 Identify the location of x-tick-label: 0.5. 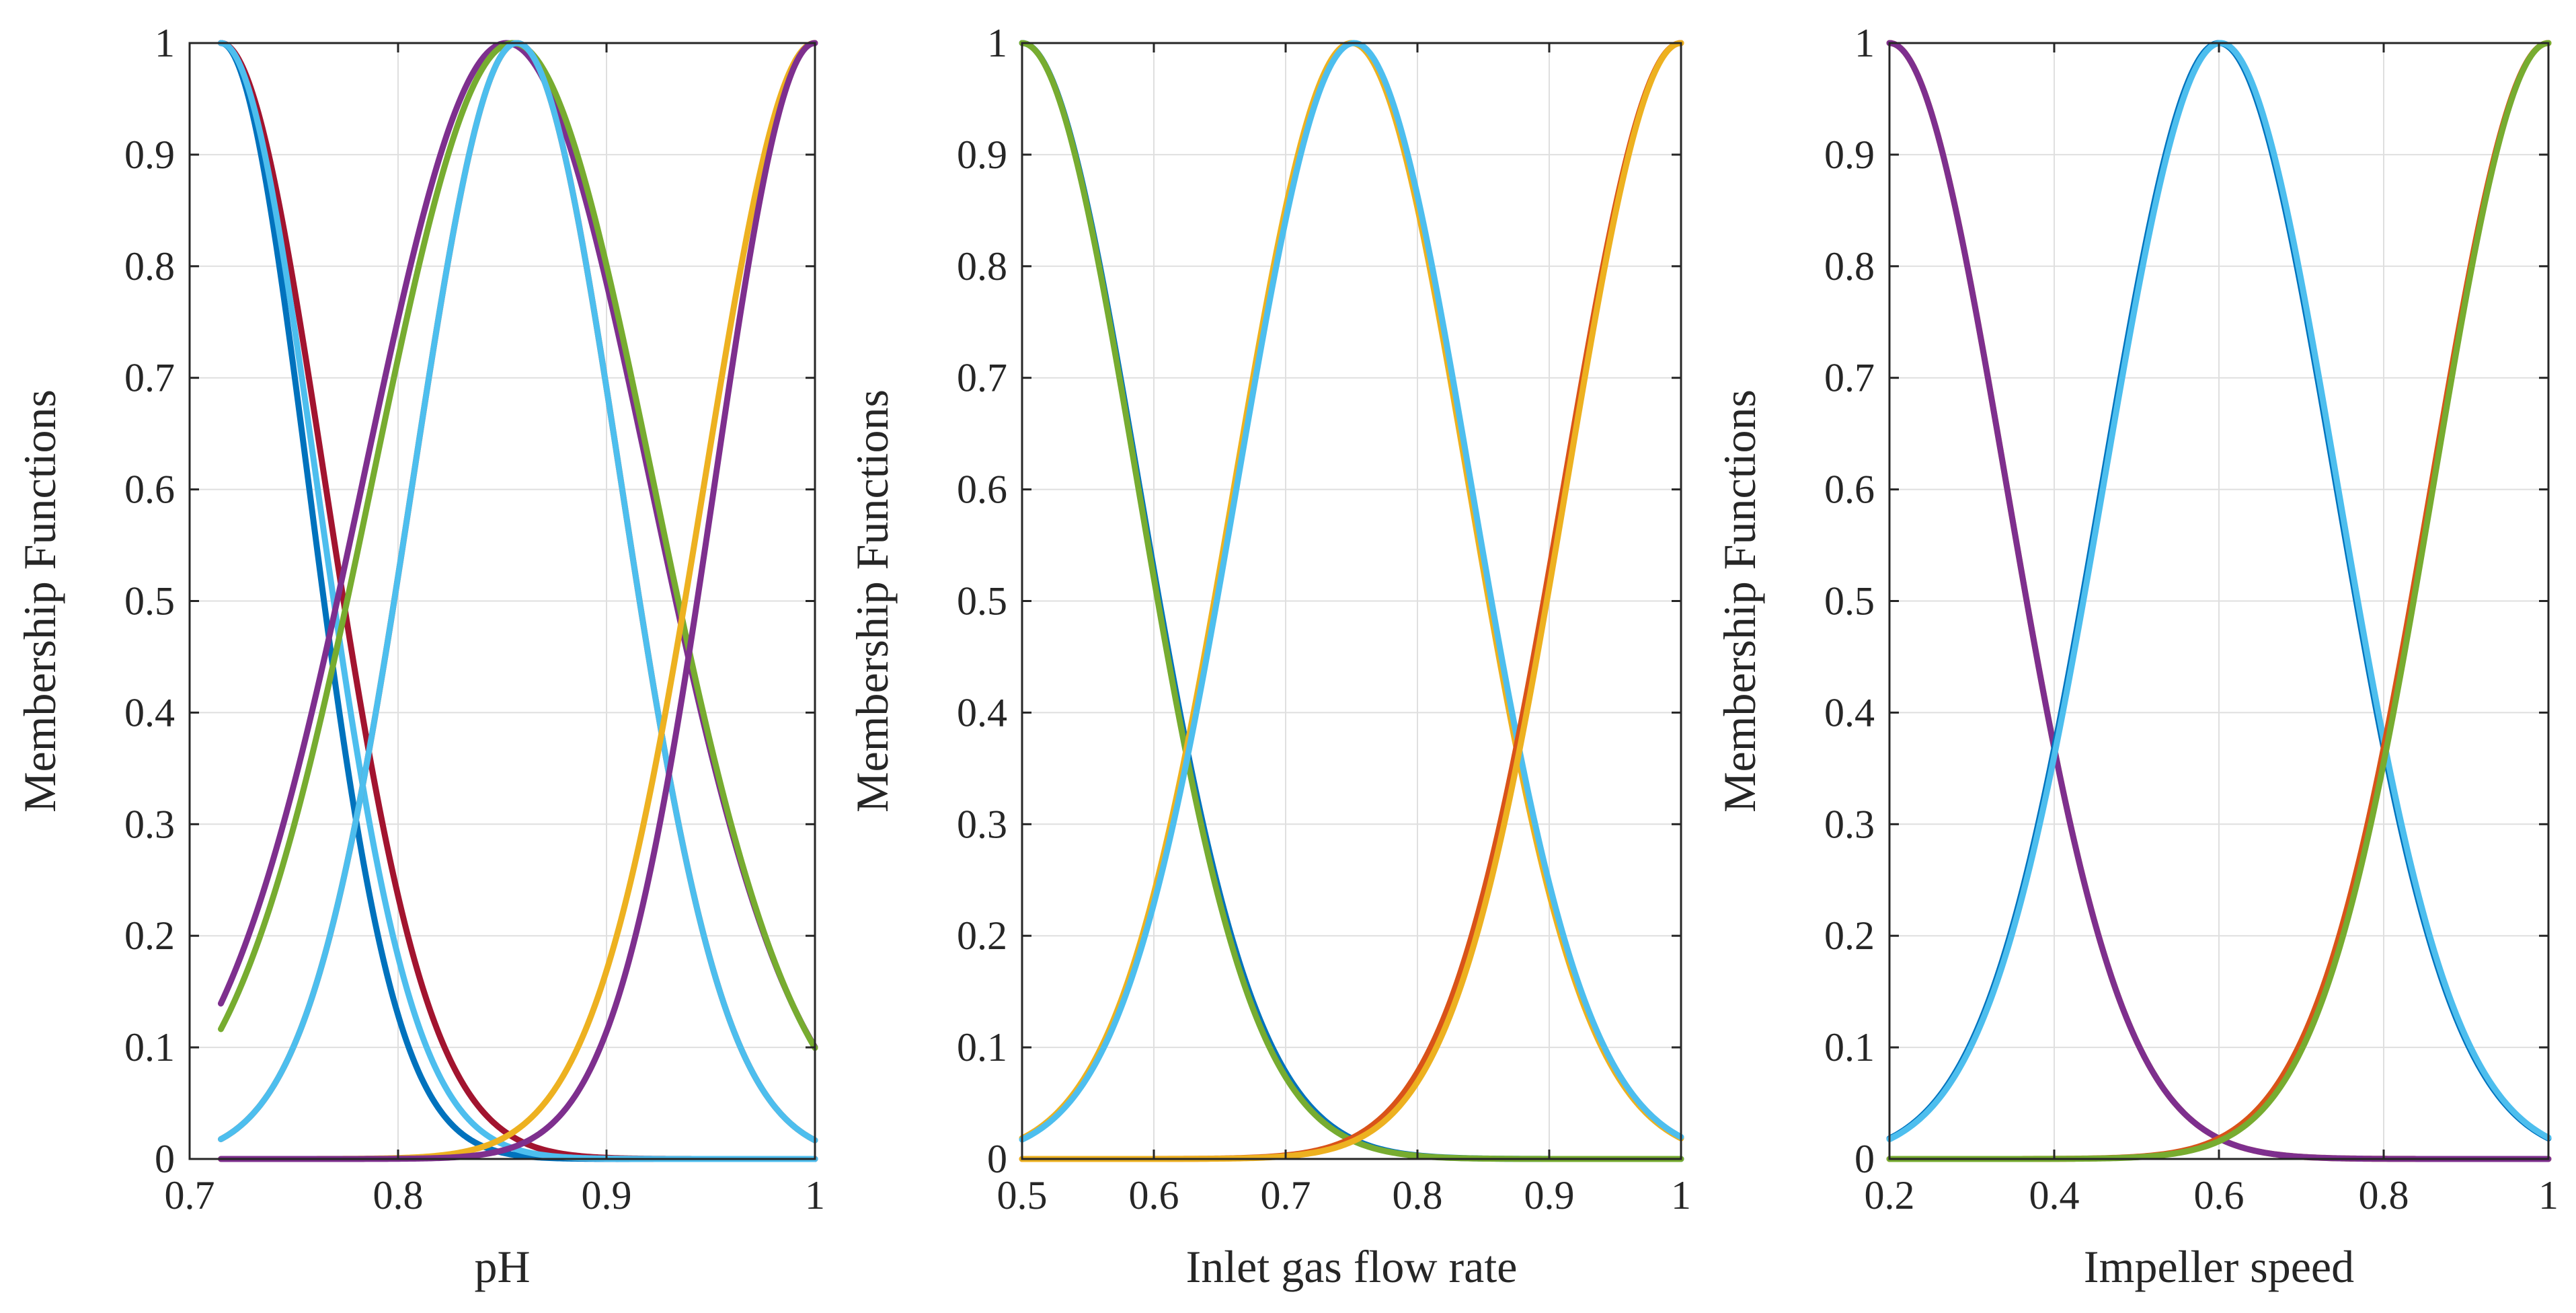
(1023, 1195).